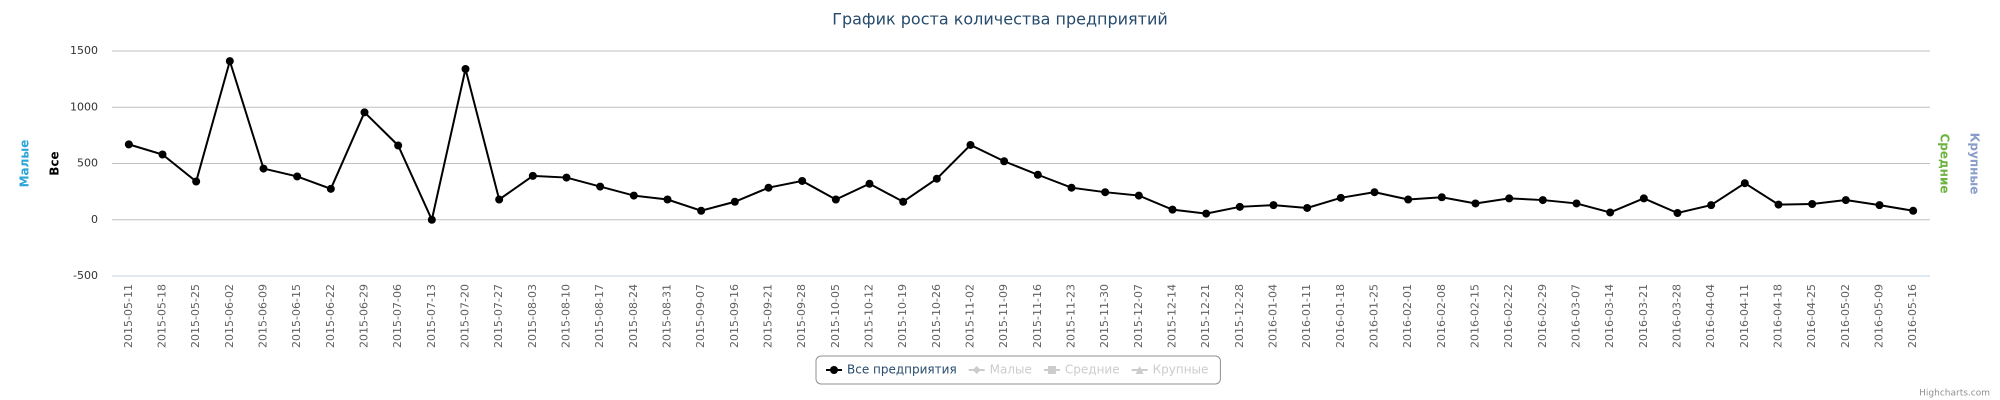  Describe the element at coordinates (1811, 316) in the screenshot. I see `x-tick-label: 2016-04-25` at that location.